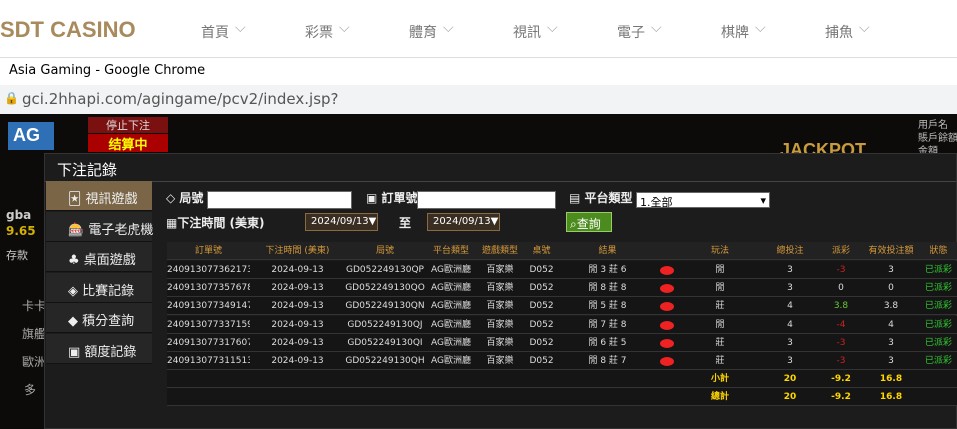 Image resolution: width=957 pixels, height=429 pixels. What do you see at coordinates (938, 251) in the screenshot?
I see `column-header: 狀態` at bounding box center [938, 251].